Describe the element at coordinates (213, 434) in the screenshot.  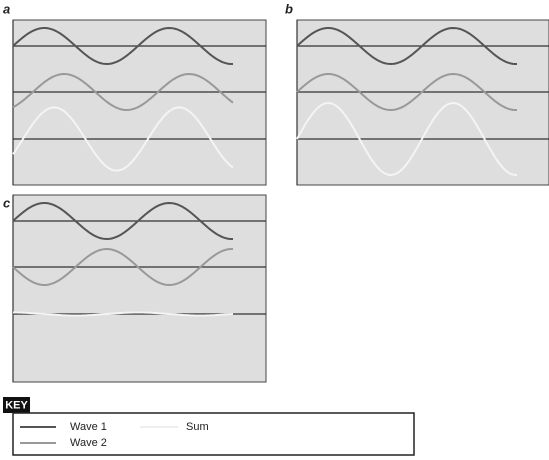
I see `key-box` at that location.